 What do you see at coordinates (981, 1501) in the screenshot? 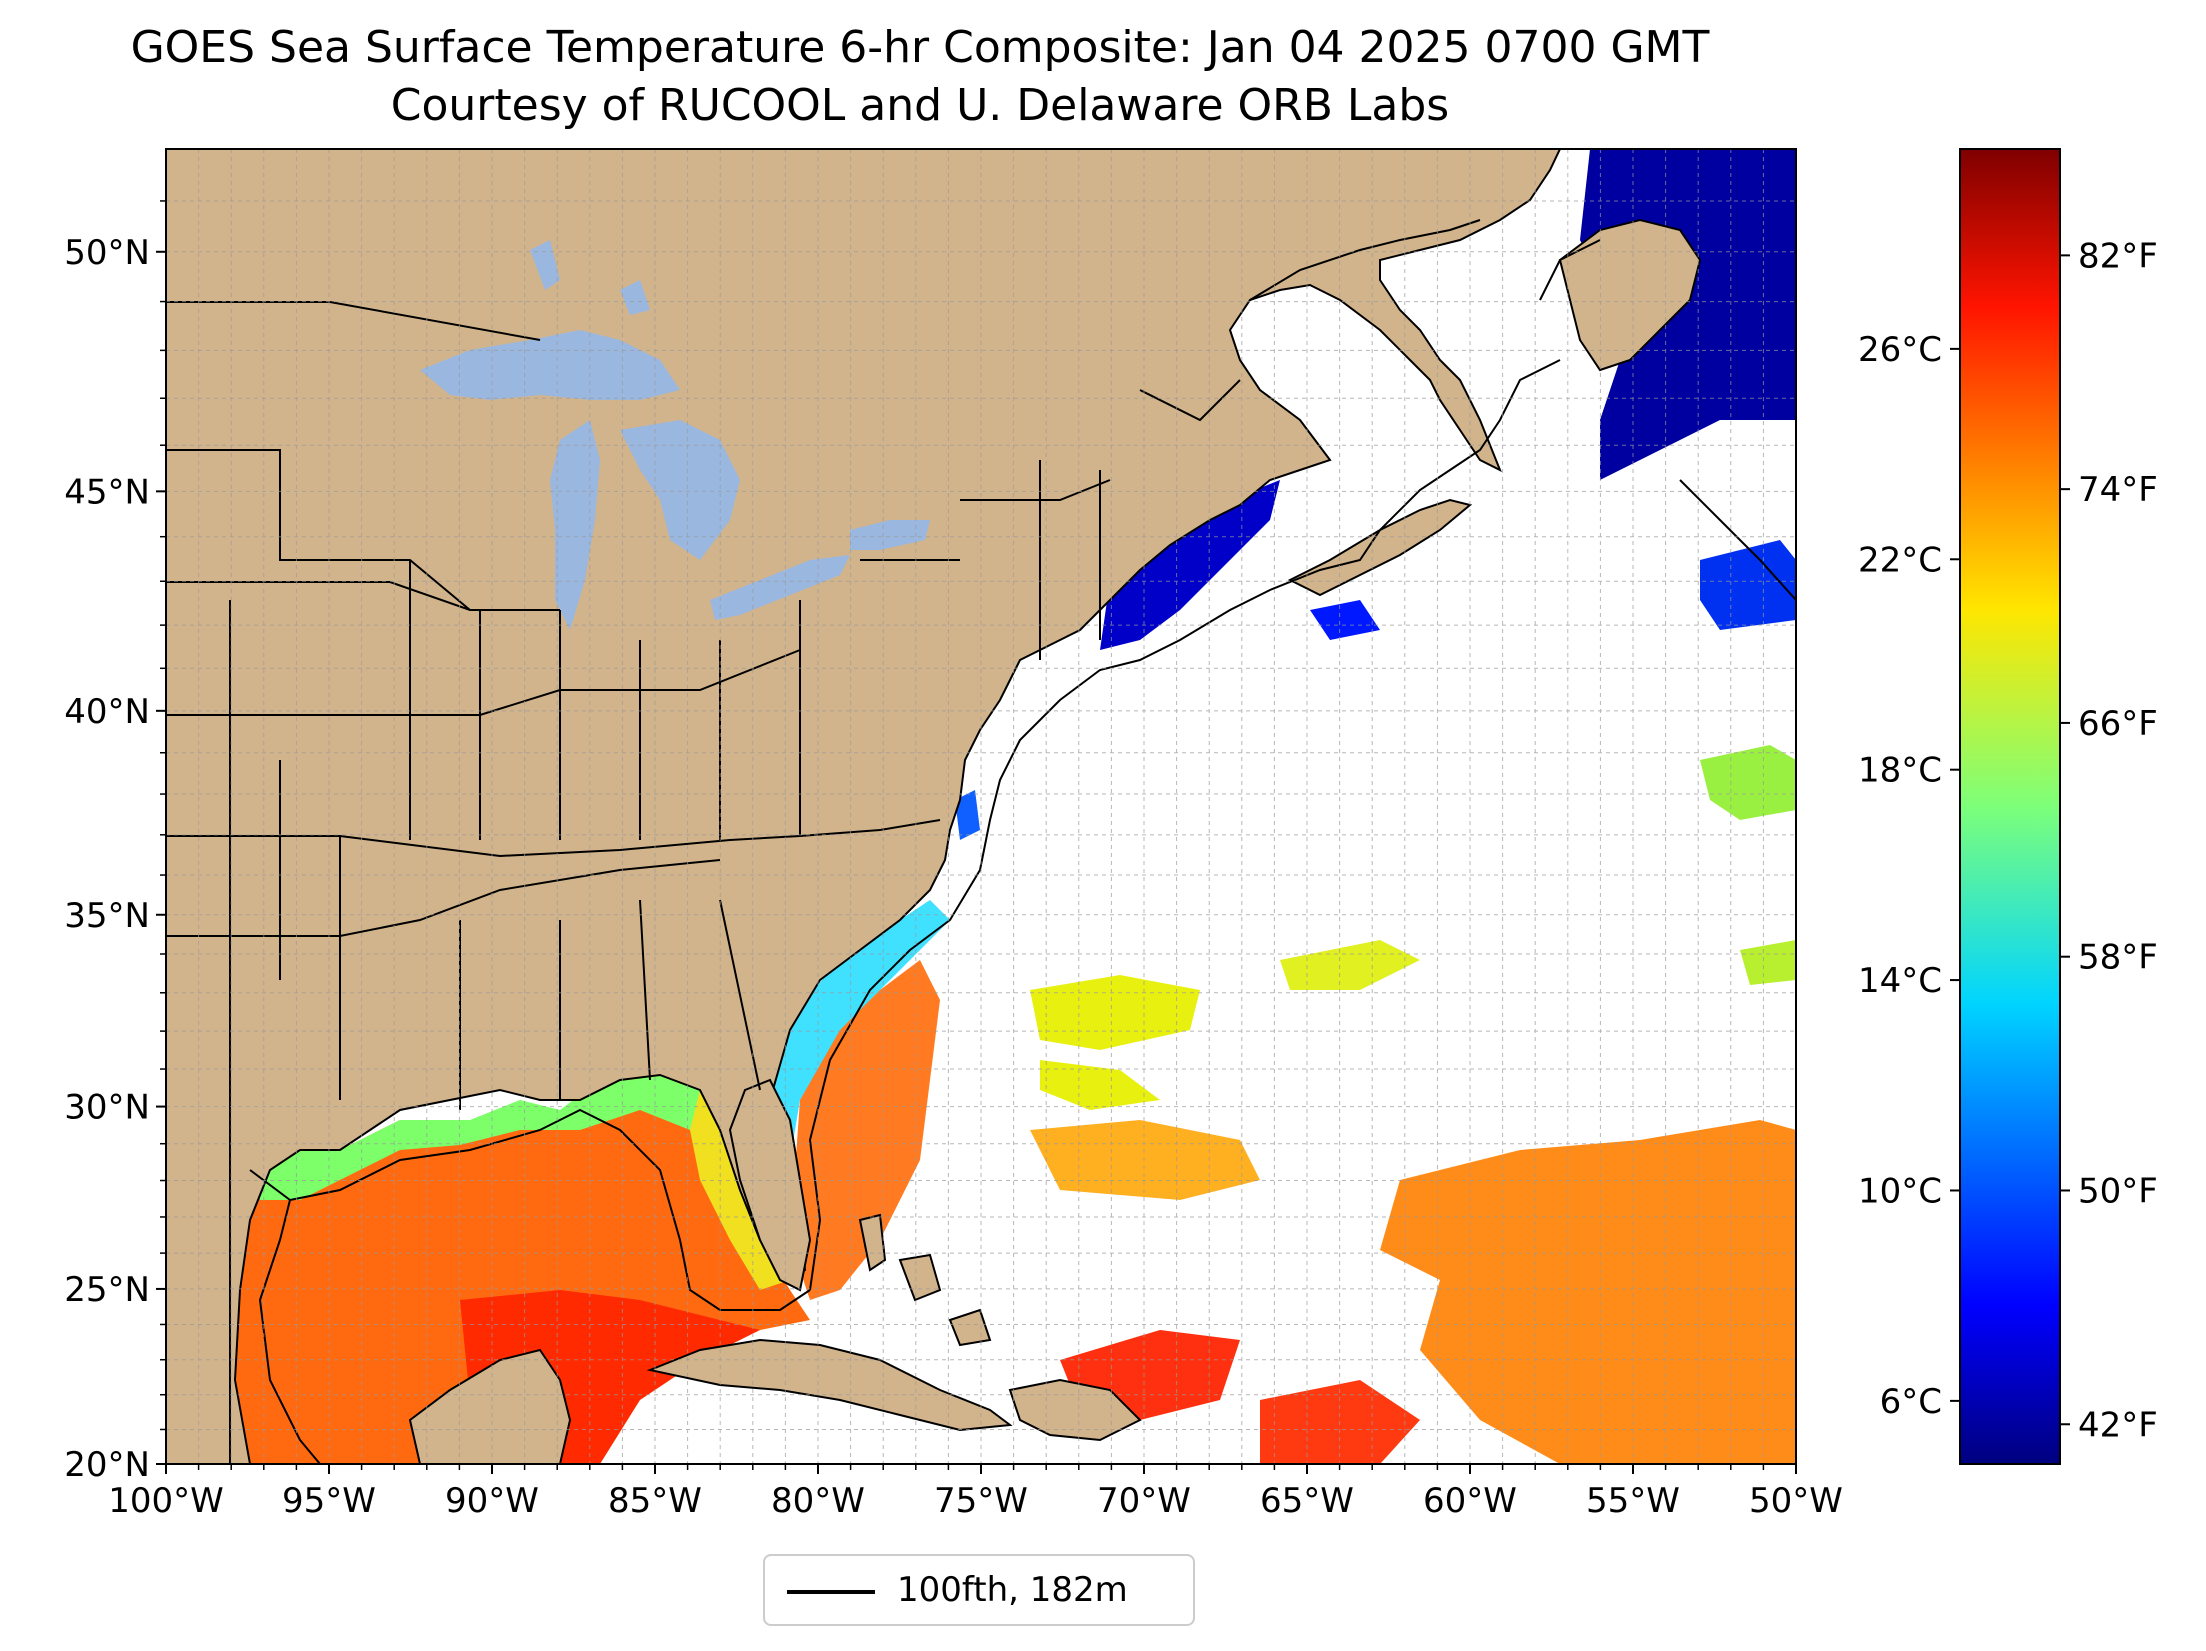
I see `lon-tick-label: 75°W` at bounding box center [981, 1501].